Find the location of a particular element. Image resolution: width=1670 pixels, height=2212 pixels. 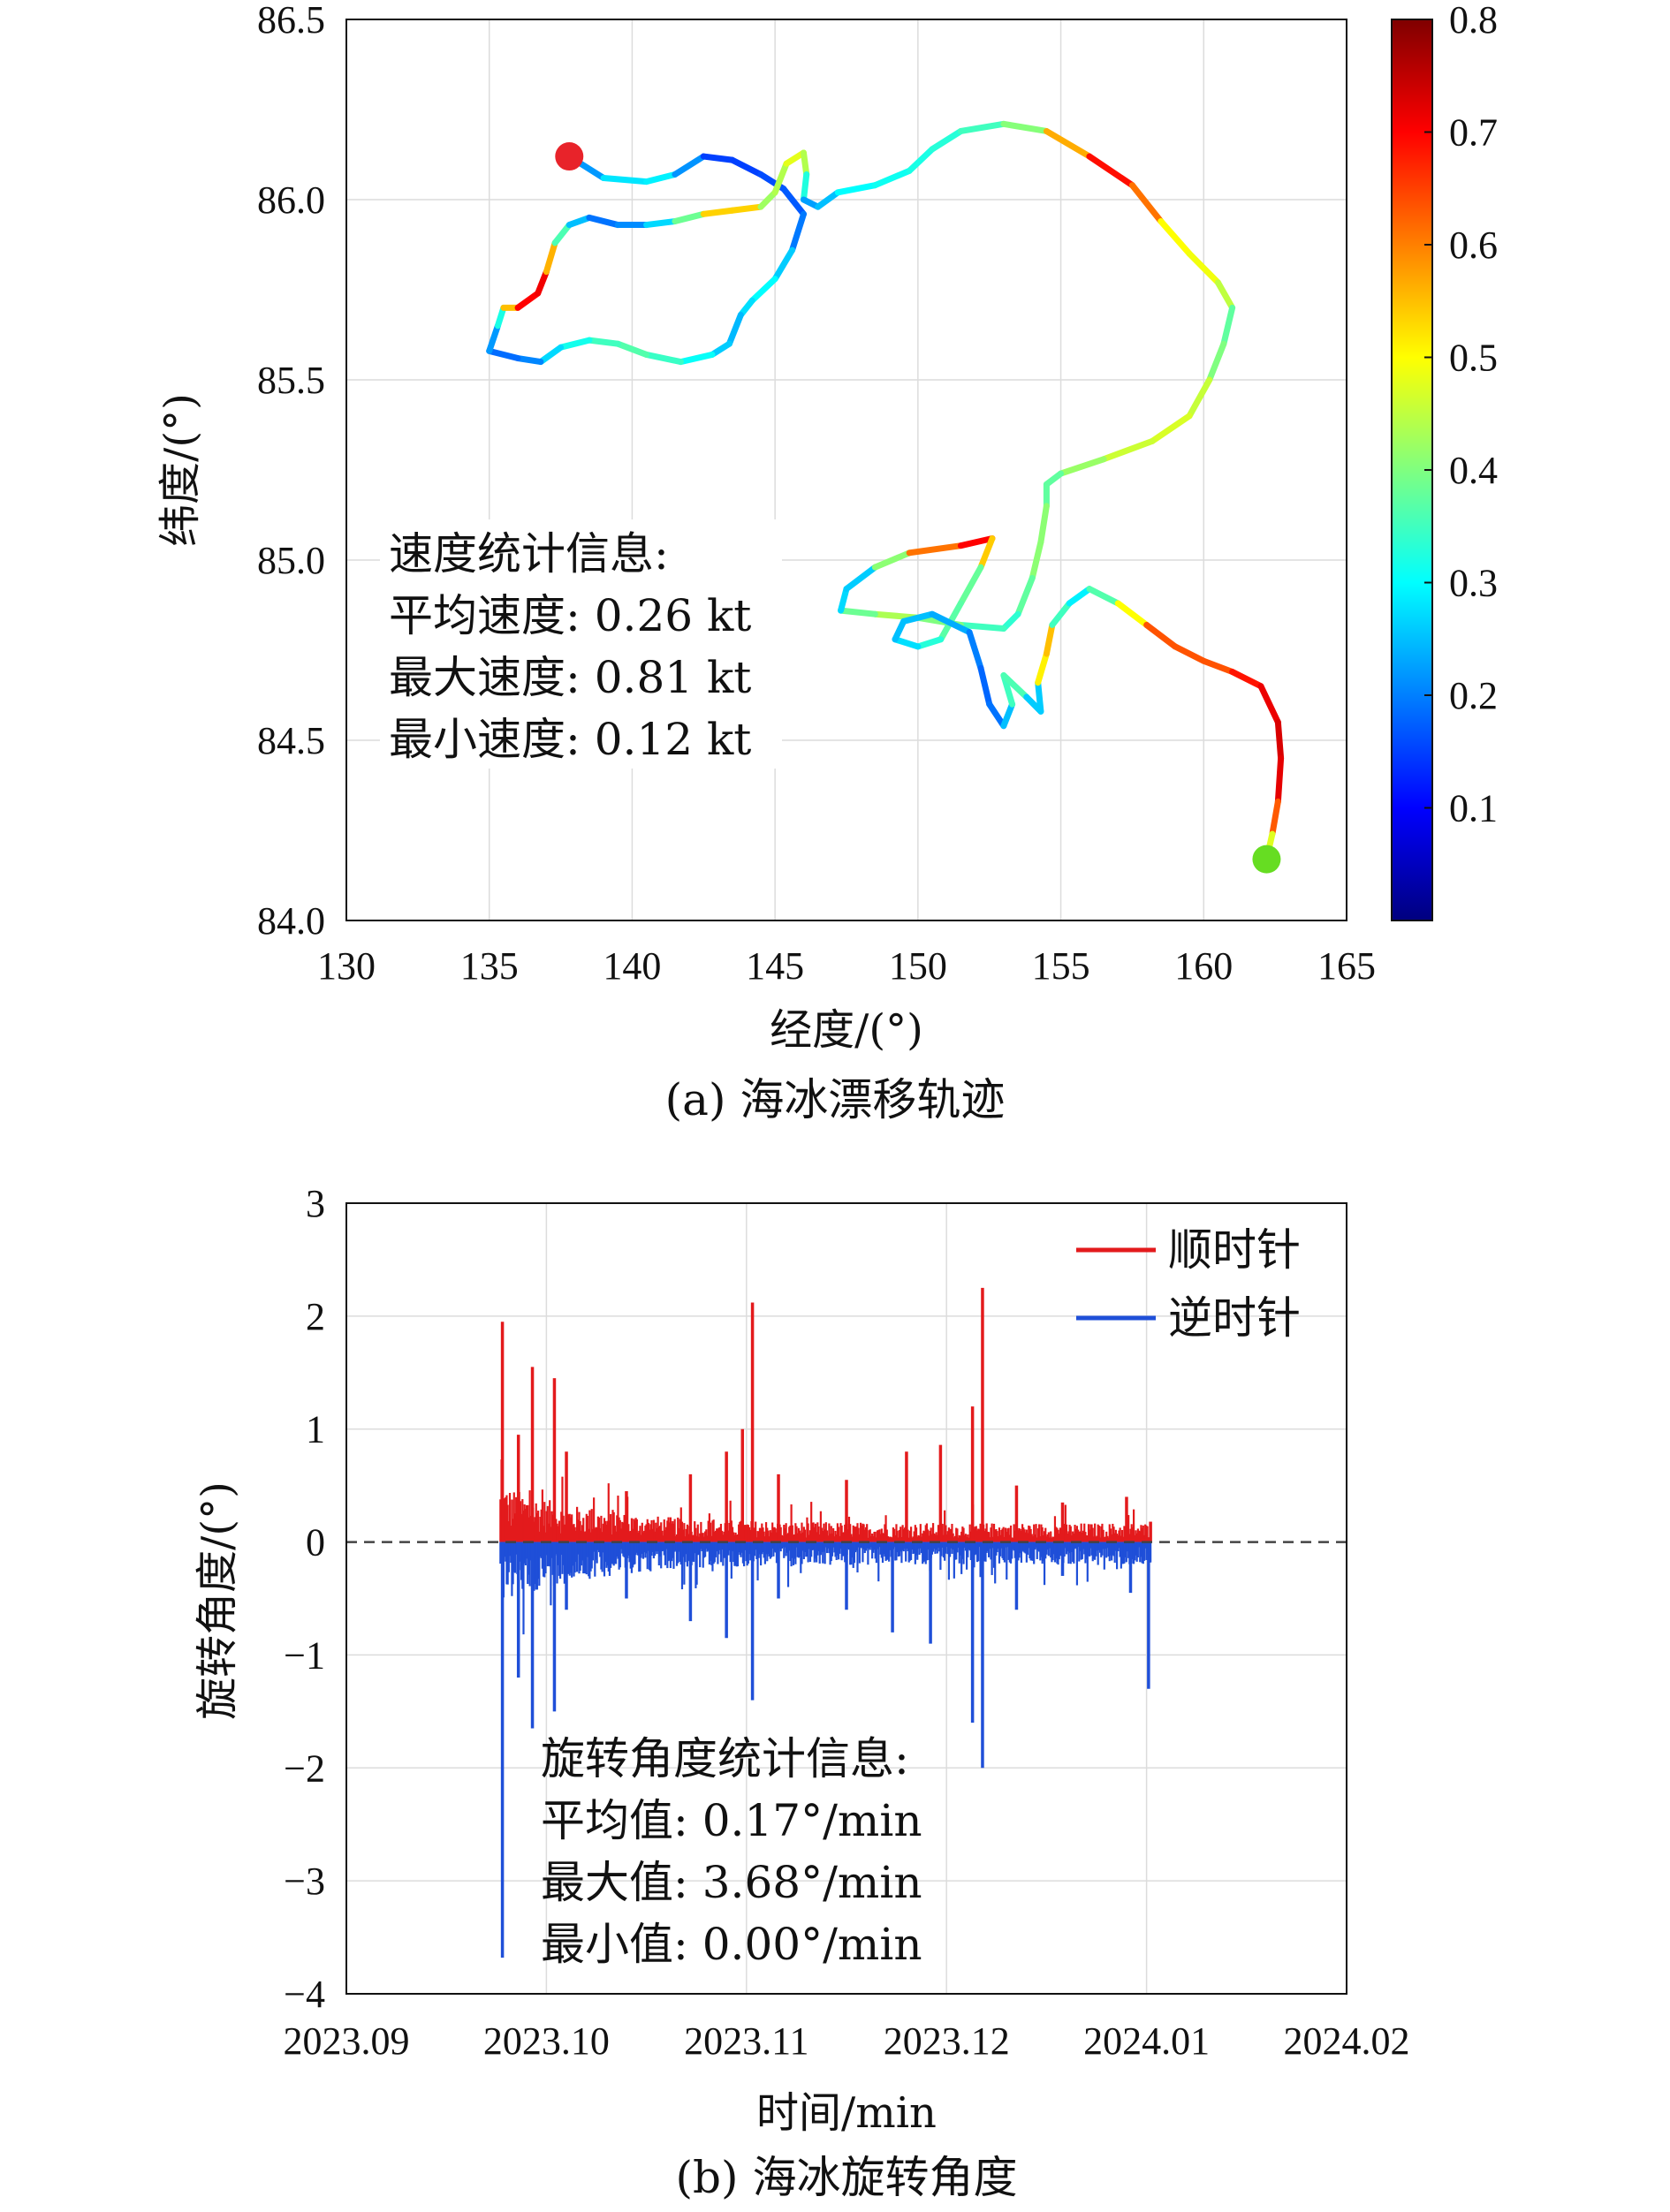

a-x-tick-label: 150 is located at coordinates (918, 966).